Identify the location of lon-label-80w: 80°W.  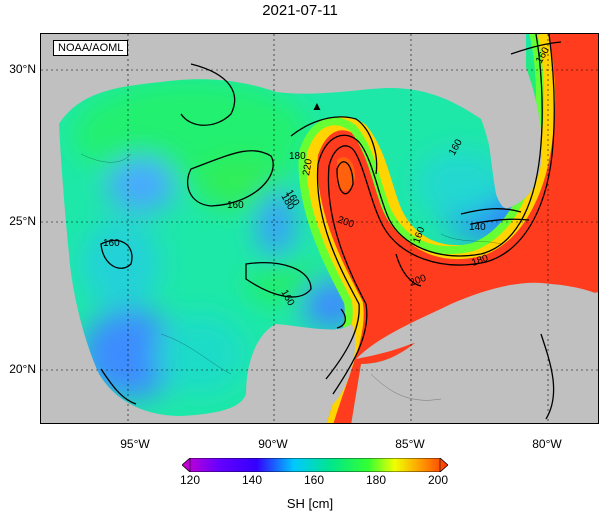
(547, 444).